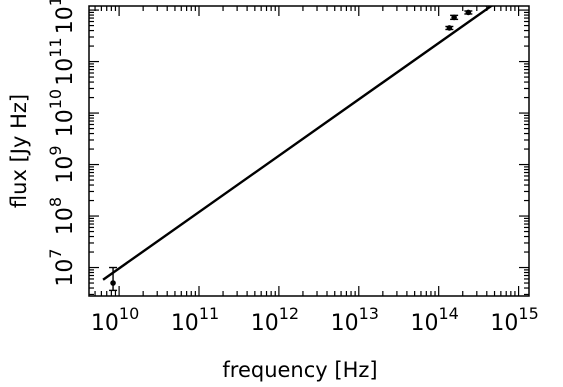  What do you see at coordinates (195, 320) in the screenshot?
I see `x-tick-label: 1011` at bounding box center [195, 320].